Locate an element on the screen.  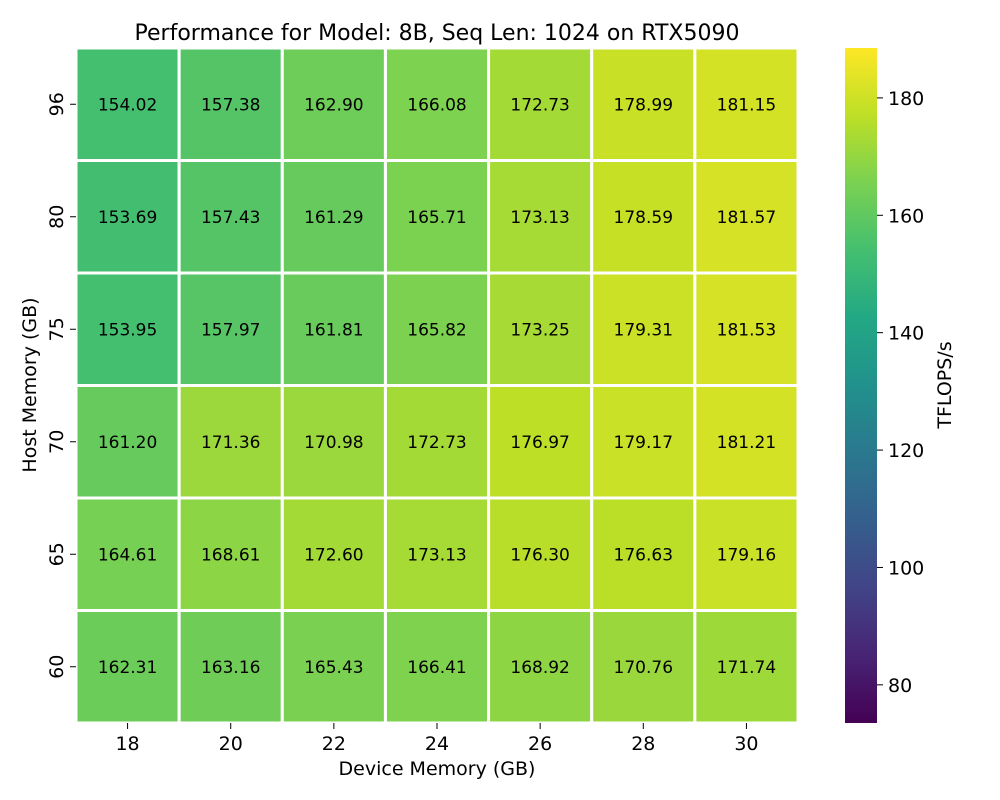
x-tick-label: 30 is located at coordinates (746, 744).